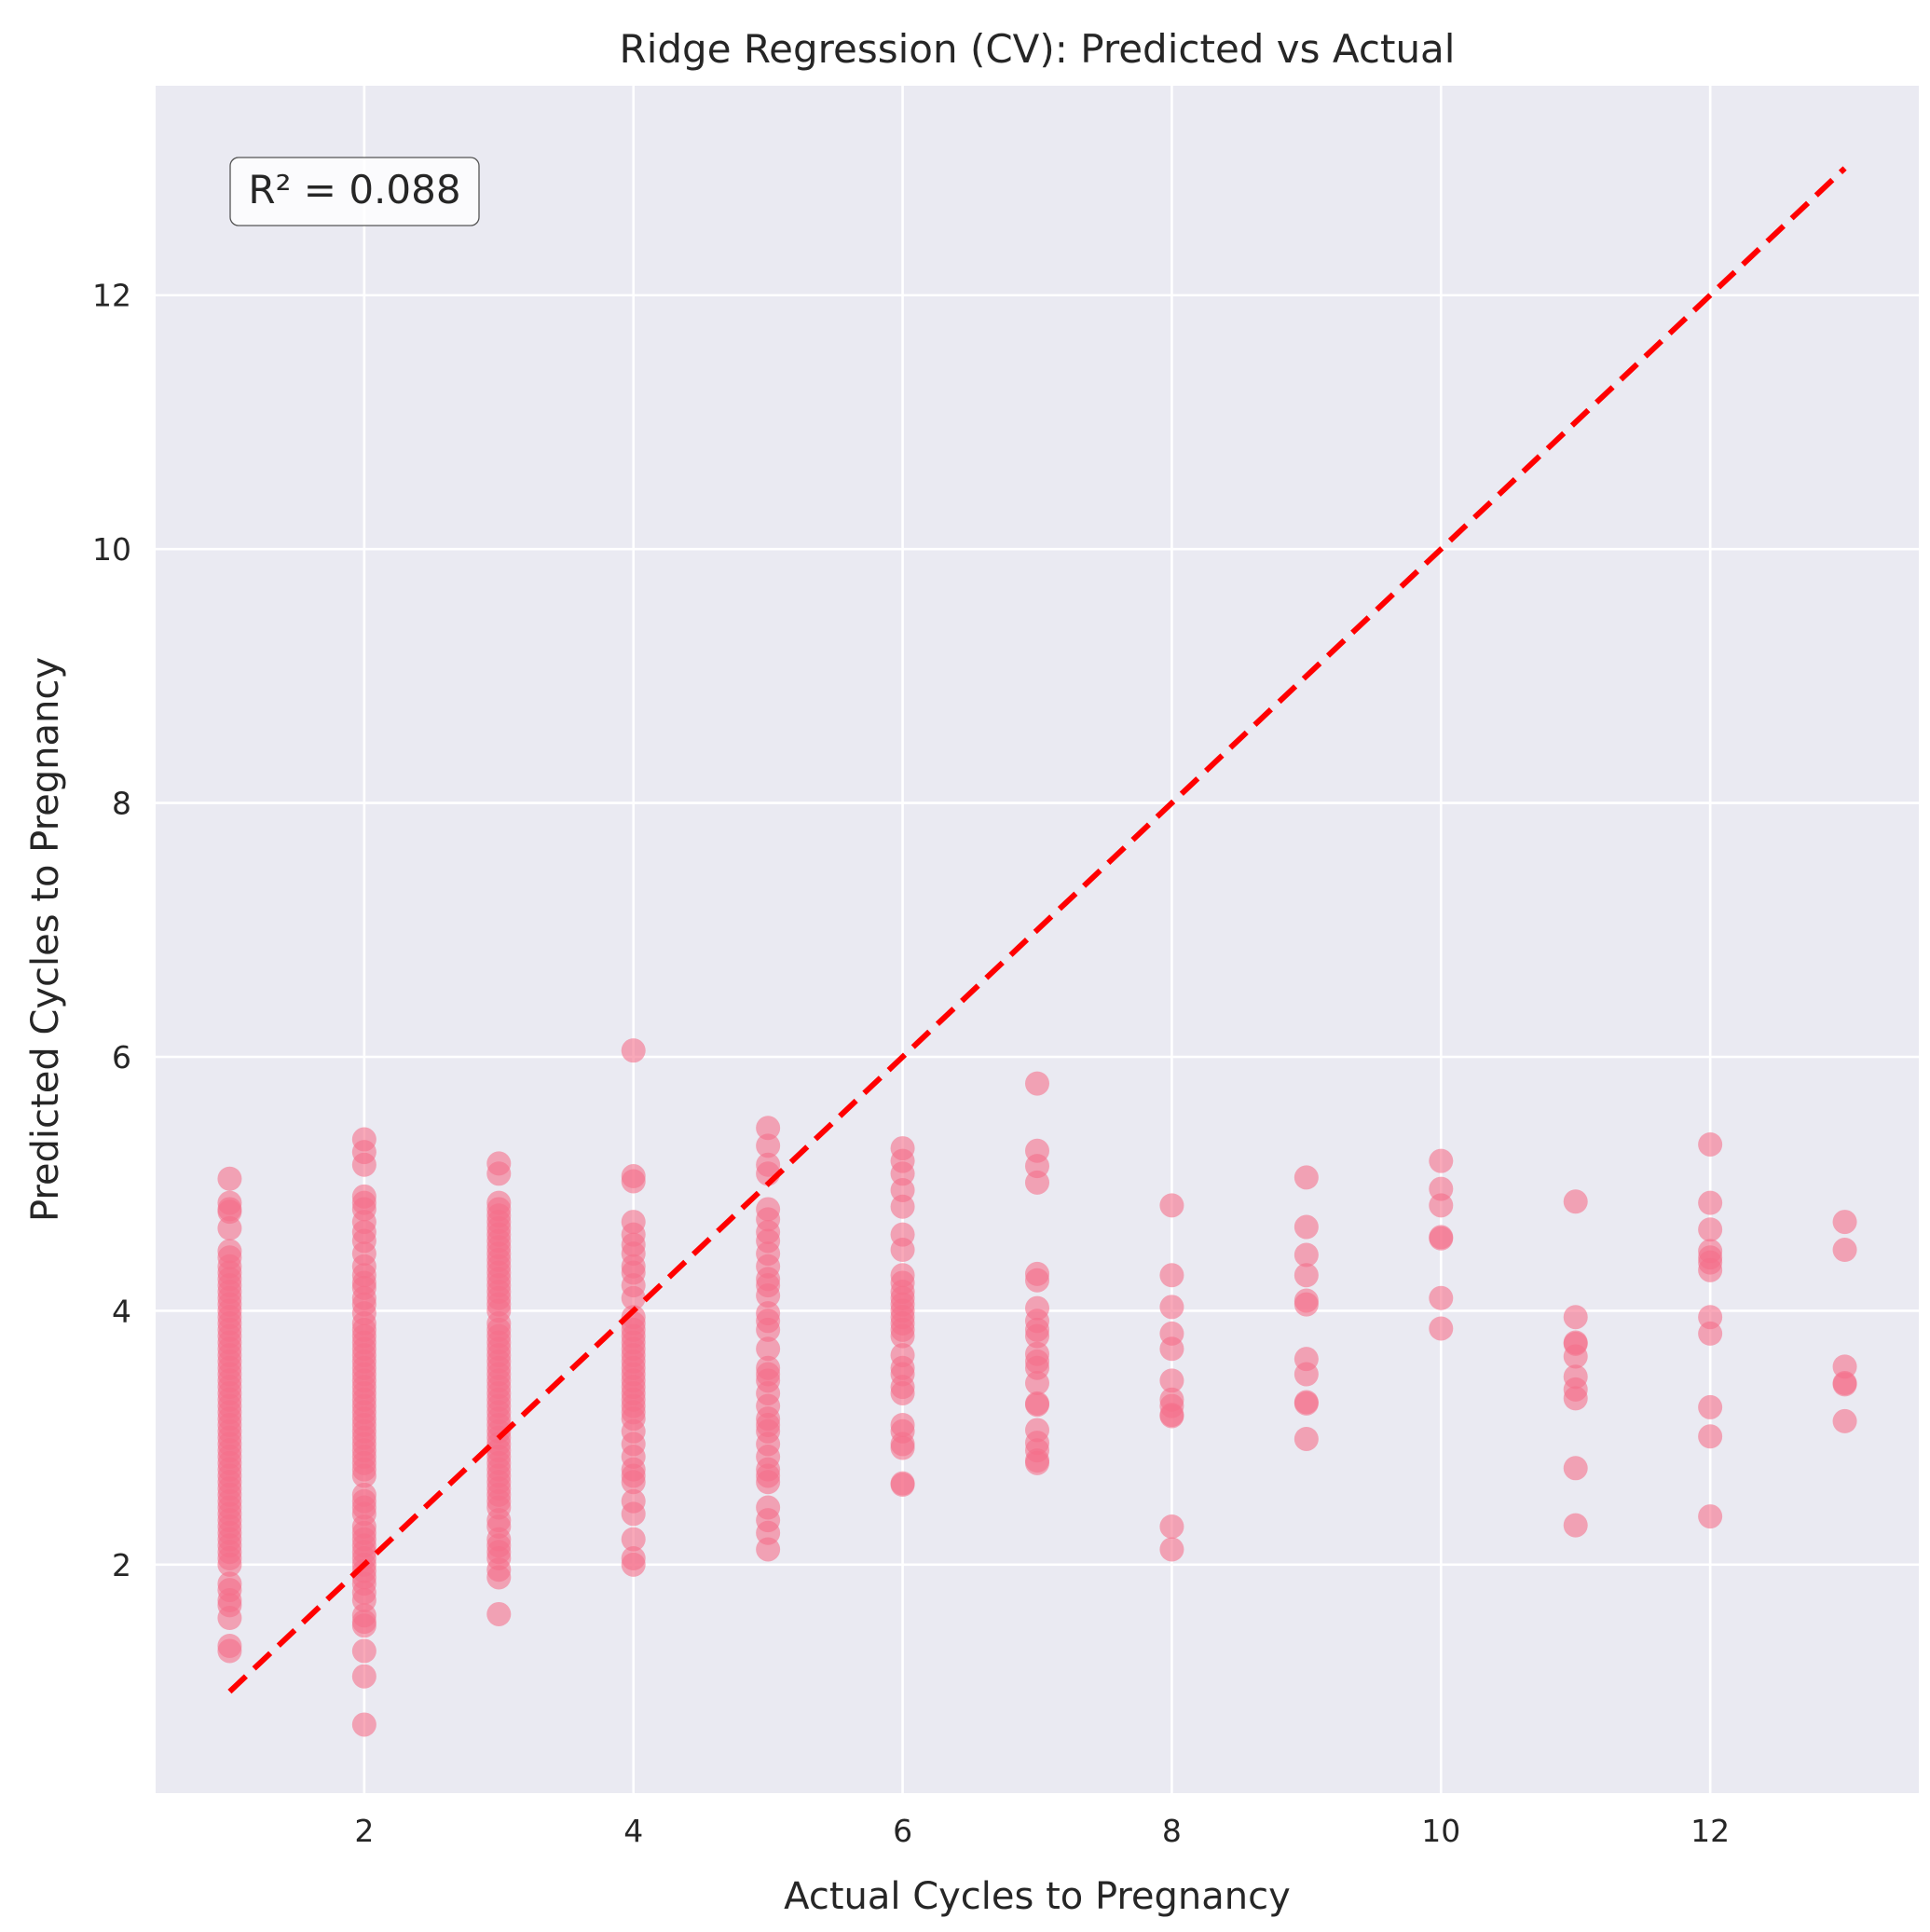  Describe the element at coordinates (902, 1831) in the screenshot. I see `x-tick-label: 6` at that location.